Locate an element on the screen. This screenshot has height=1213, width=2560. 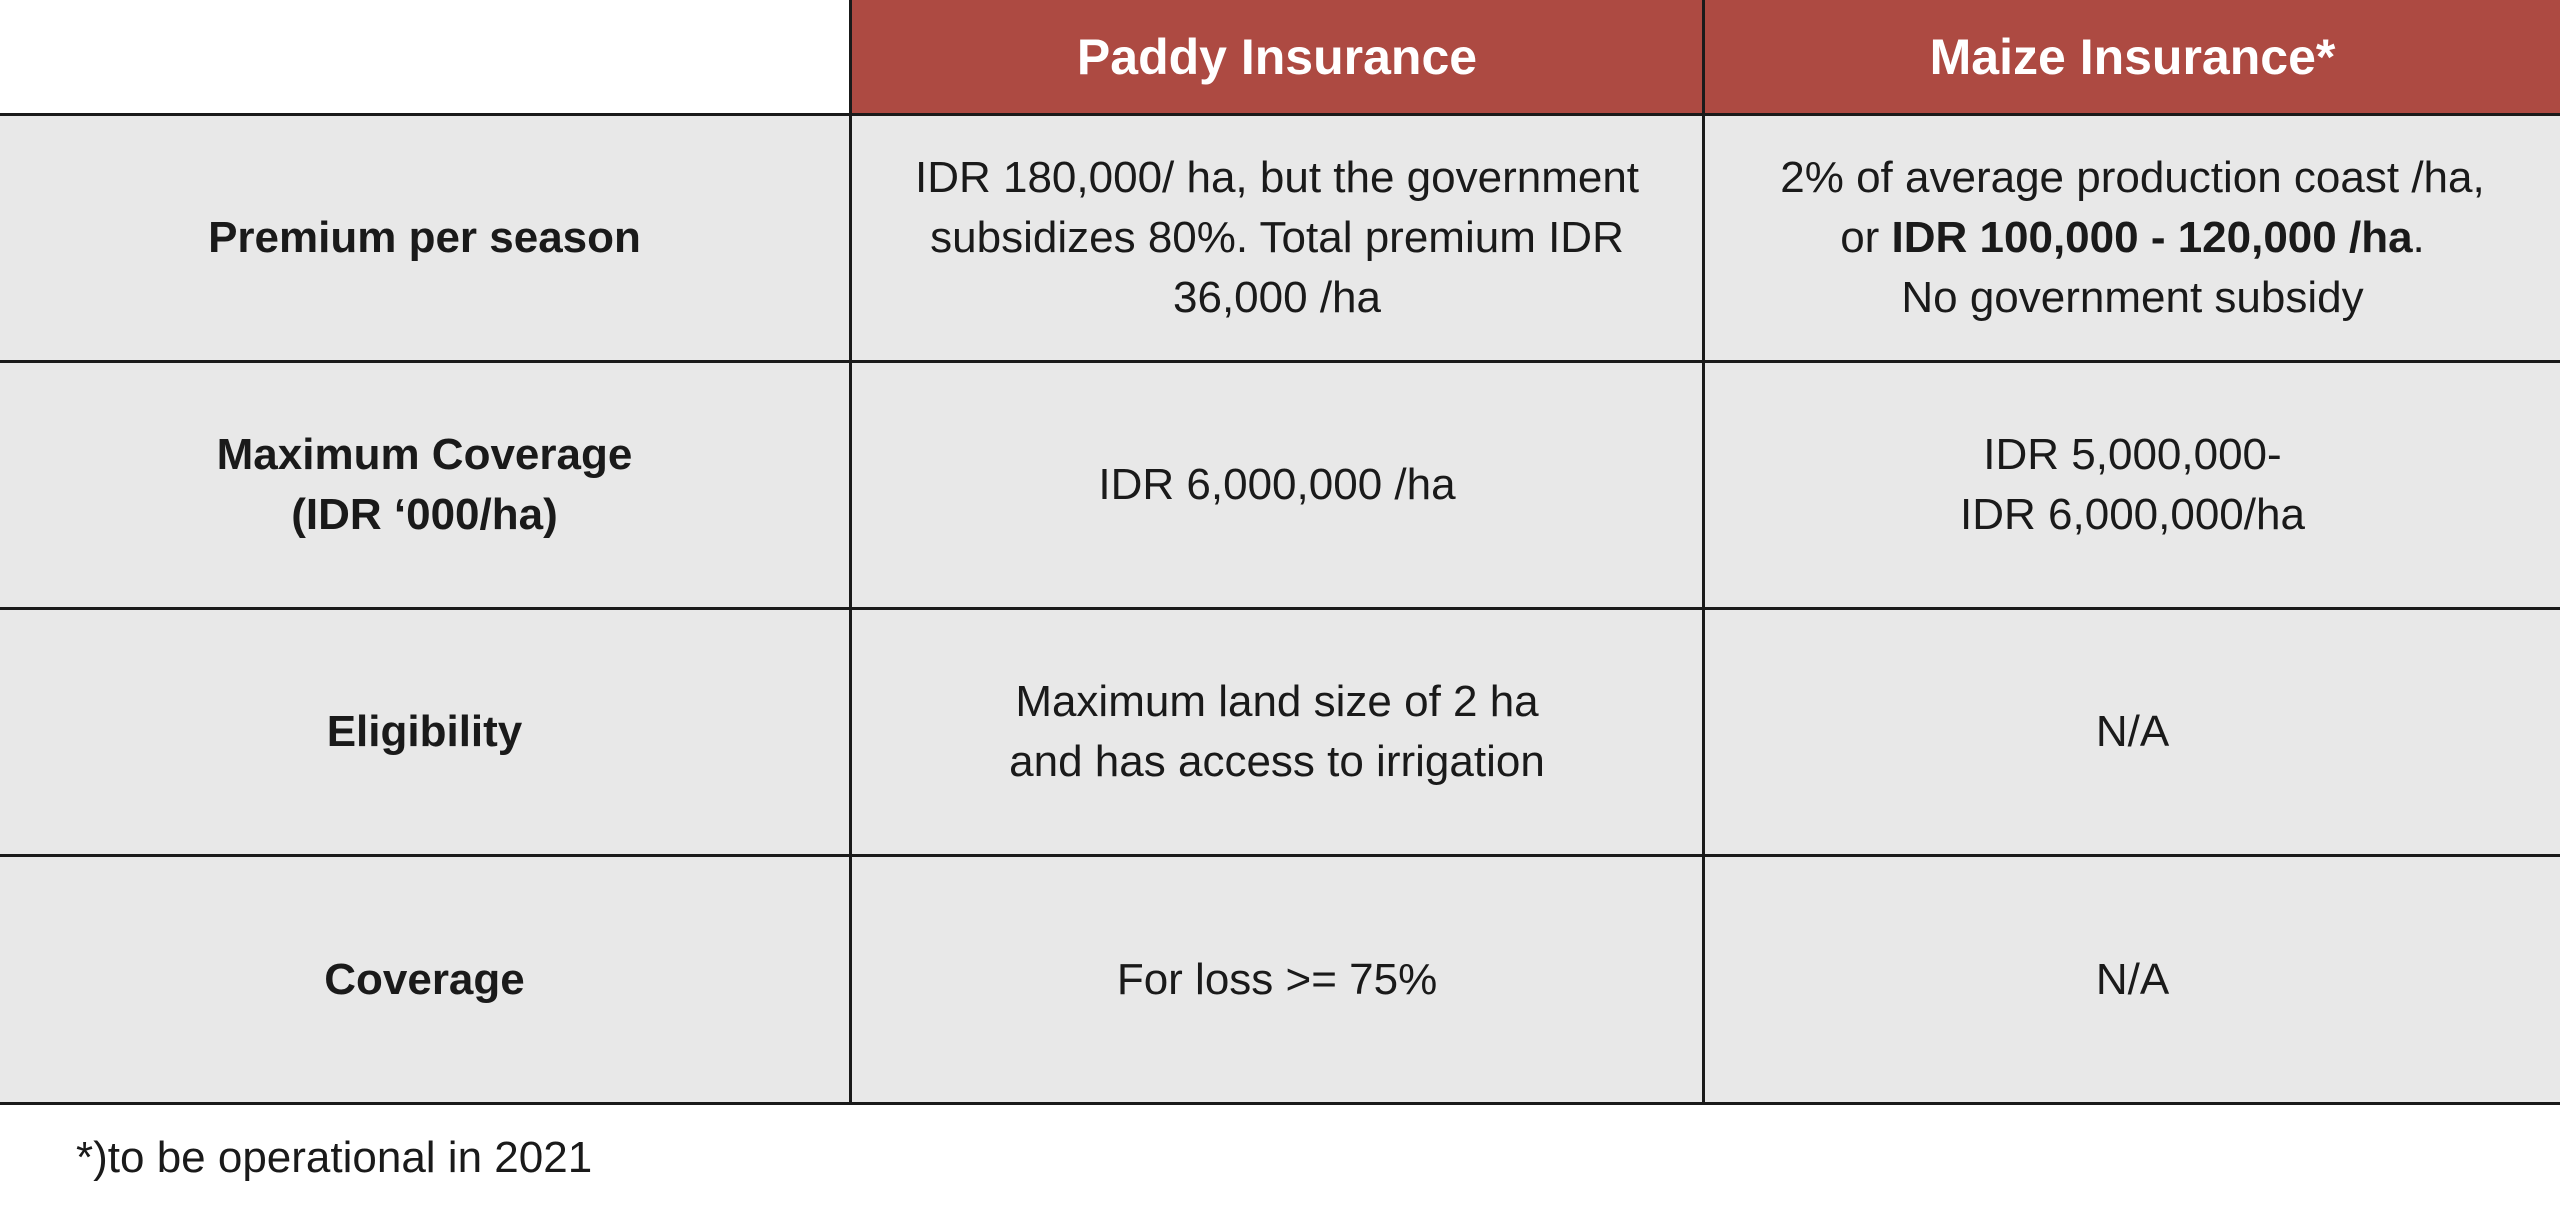
maize-coverage-value: N/A is located at coordinates (2132, 979).